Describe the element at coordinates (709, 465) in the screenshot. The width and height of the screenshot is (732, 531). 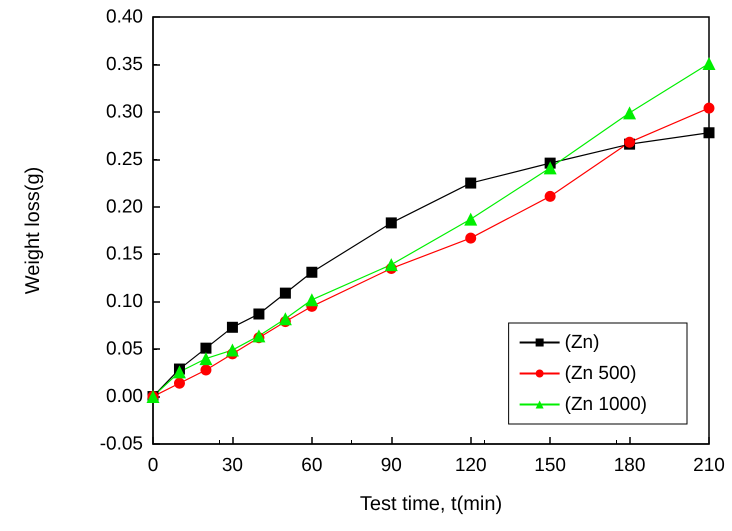
I see `x-tick-label: 210` at that location.